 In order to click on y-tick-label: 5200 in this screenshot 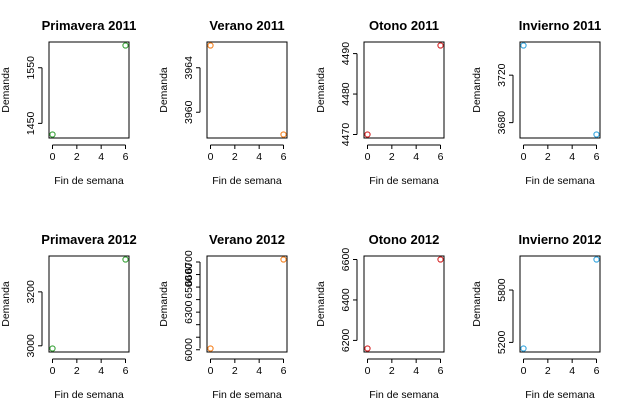, I will do `click(502, 343)`.